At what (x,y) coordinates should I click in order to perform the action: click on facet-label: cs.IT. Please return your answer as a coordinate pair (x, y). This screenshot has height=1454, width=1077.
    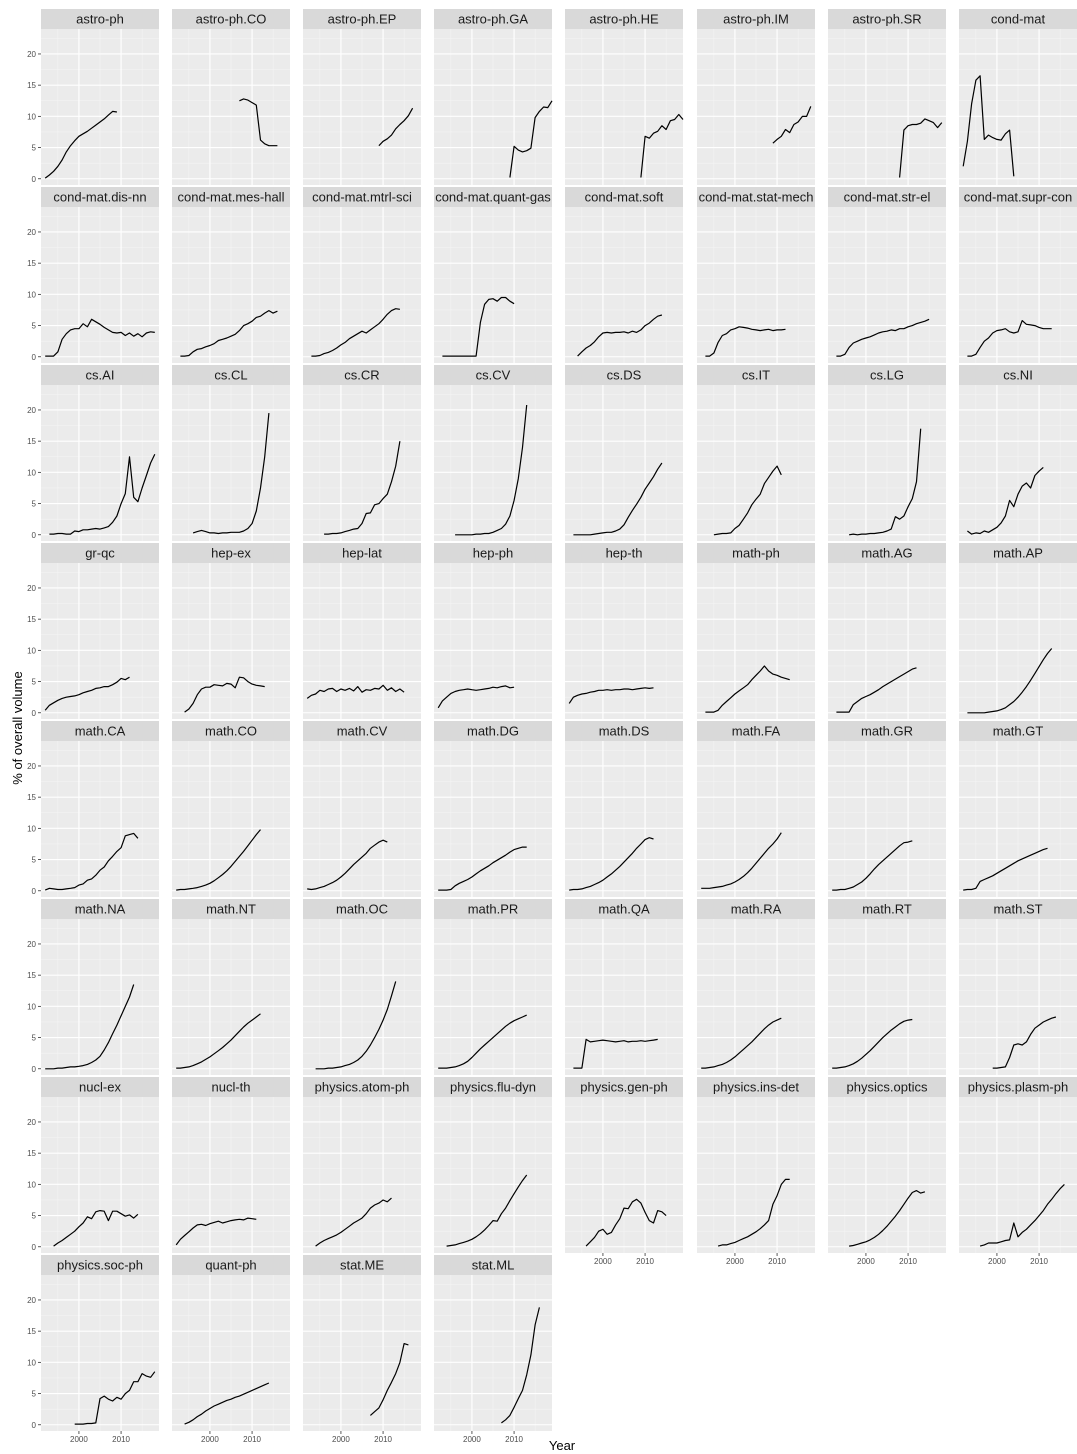
    Looking at the image, I should click on (756, 375).